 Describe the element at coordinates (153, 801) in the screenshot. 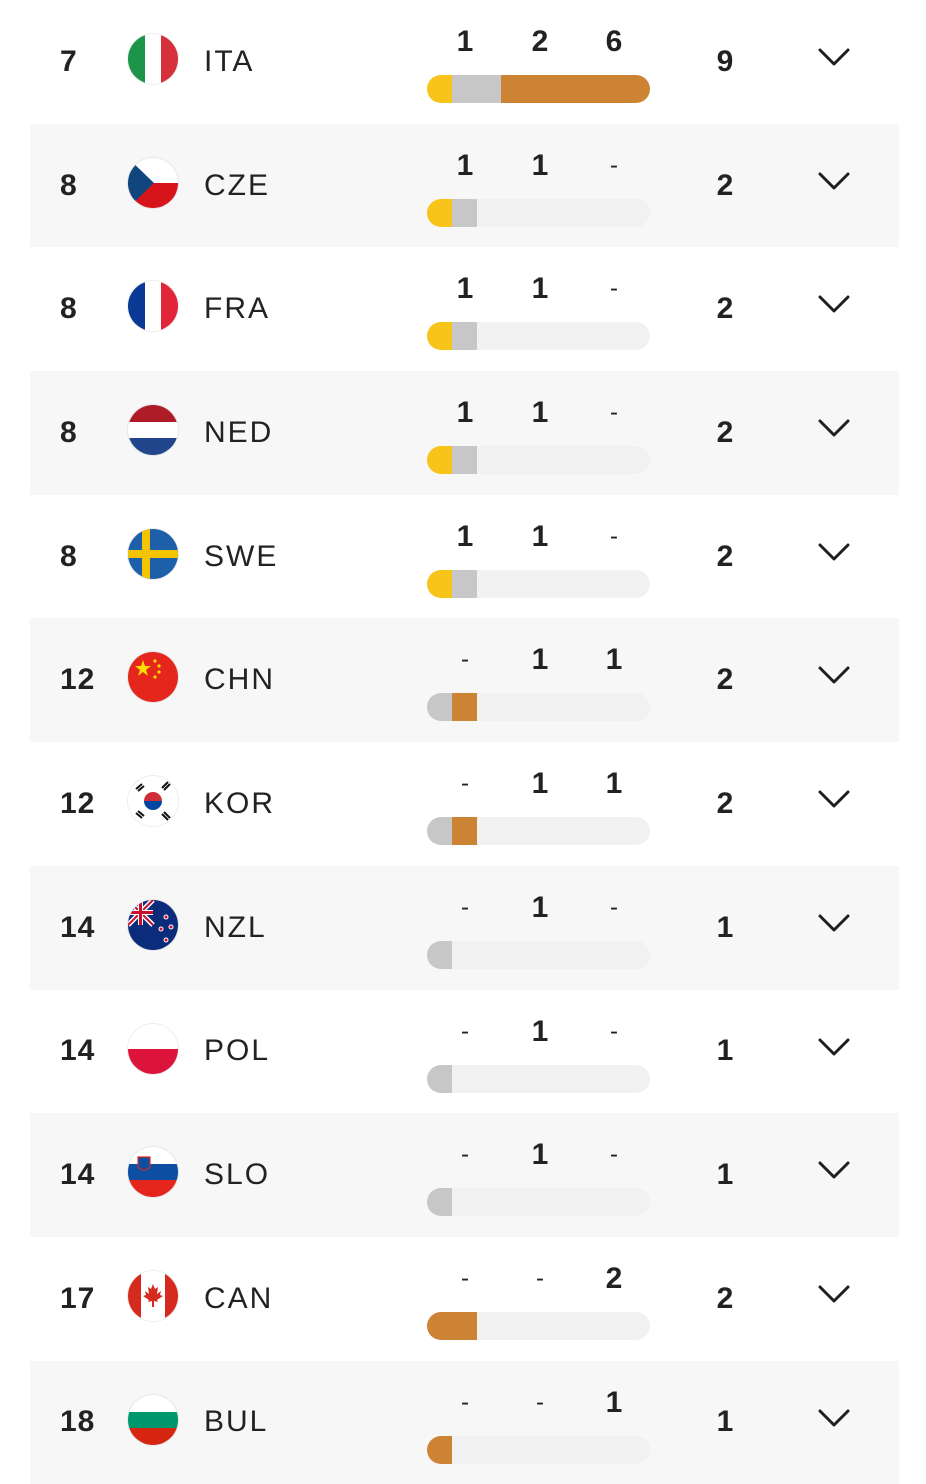

I see `south-korea-flag-icon` at that location.